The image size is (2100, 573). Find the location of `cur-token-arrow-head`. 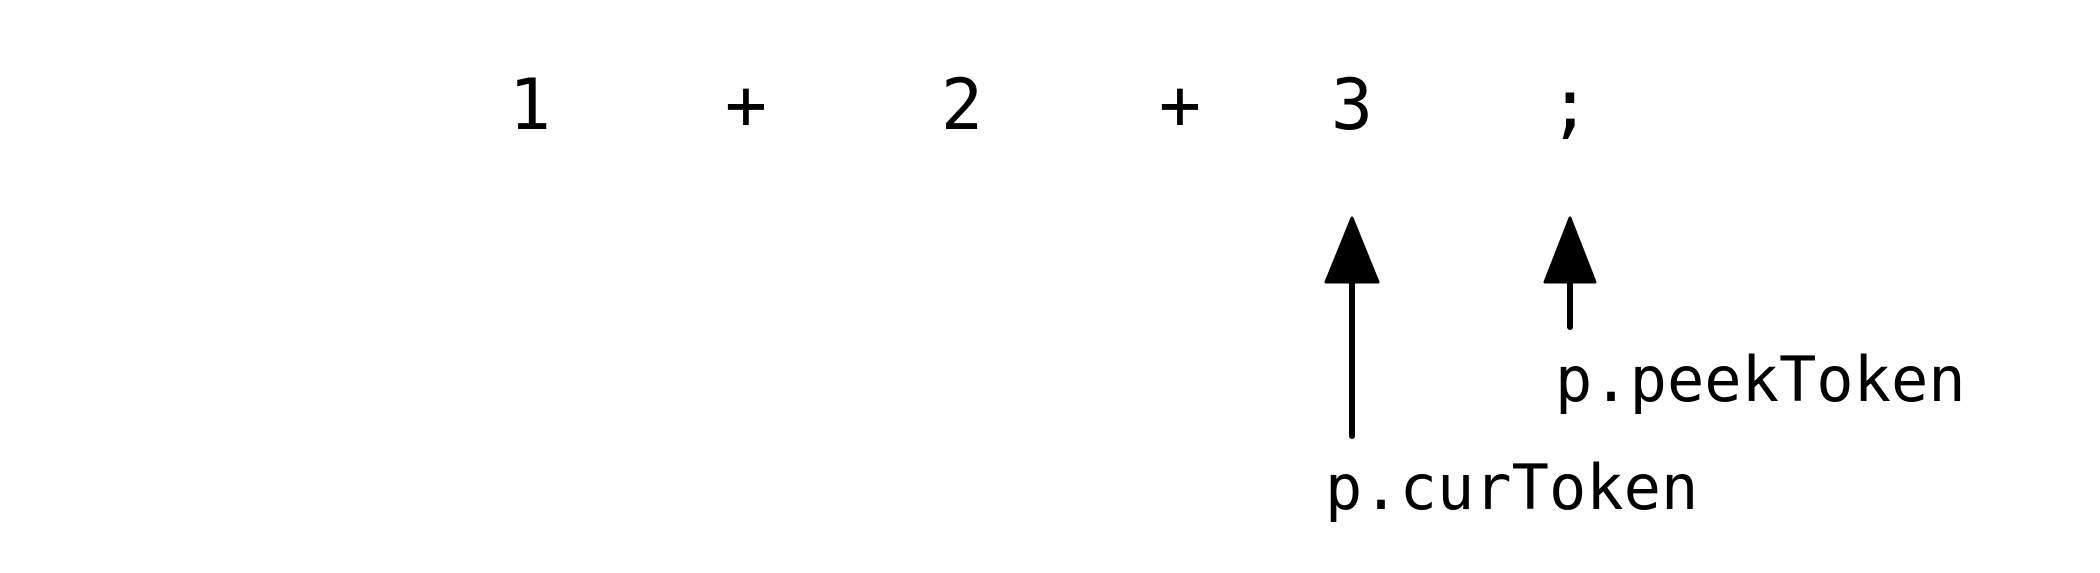

cur-token-arrow-head is located at coordinates (1352, 250).